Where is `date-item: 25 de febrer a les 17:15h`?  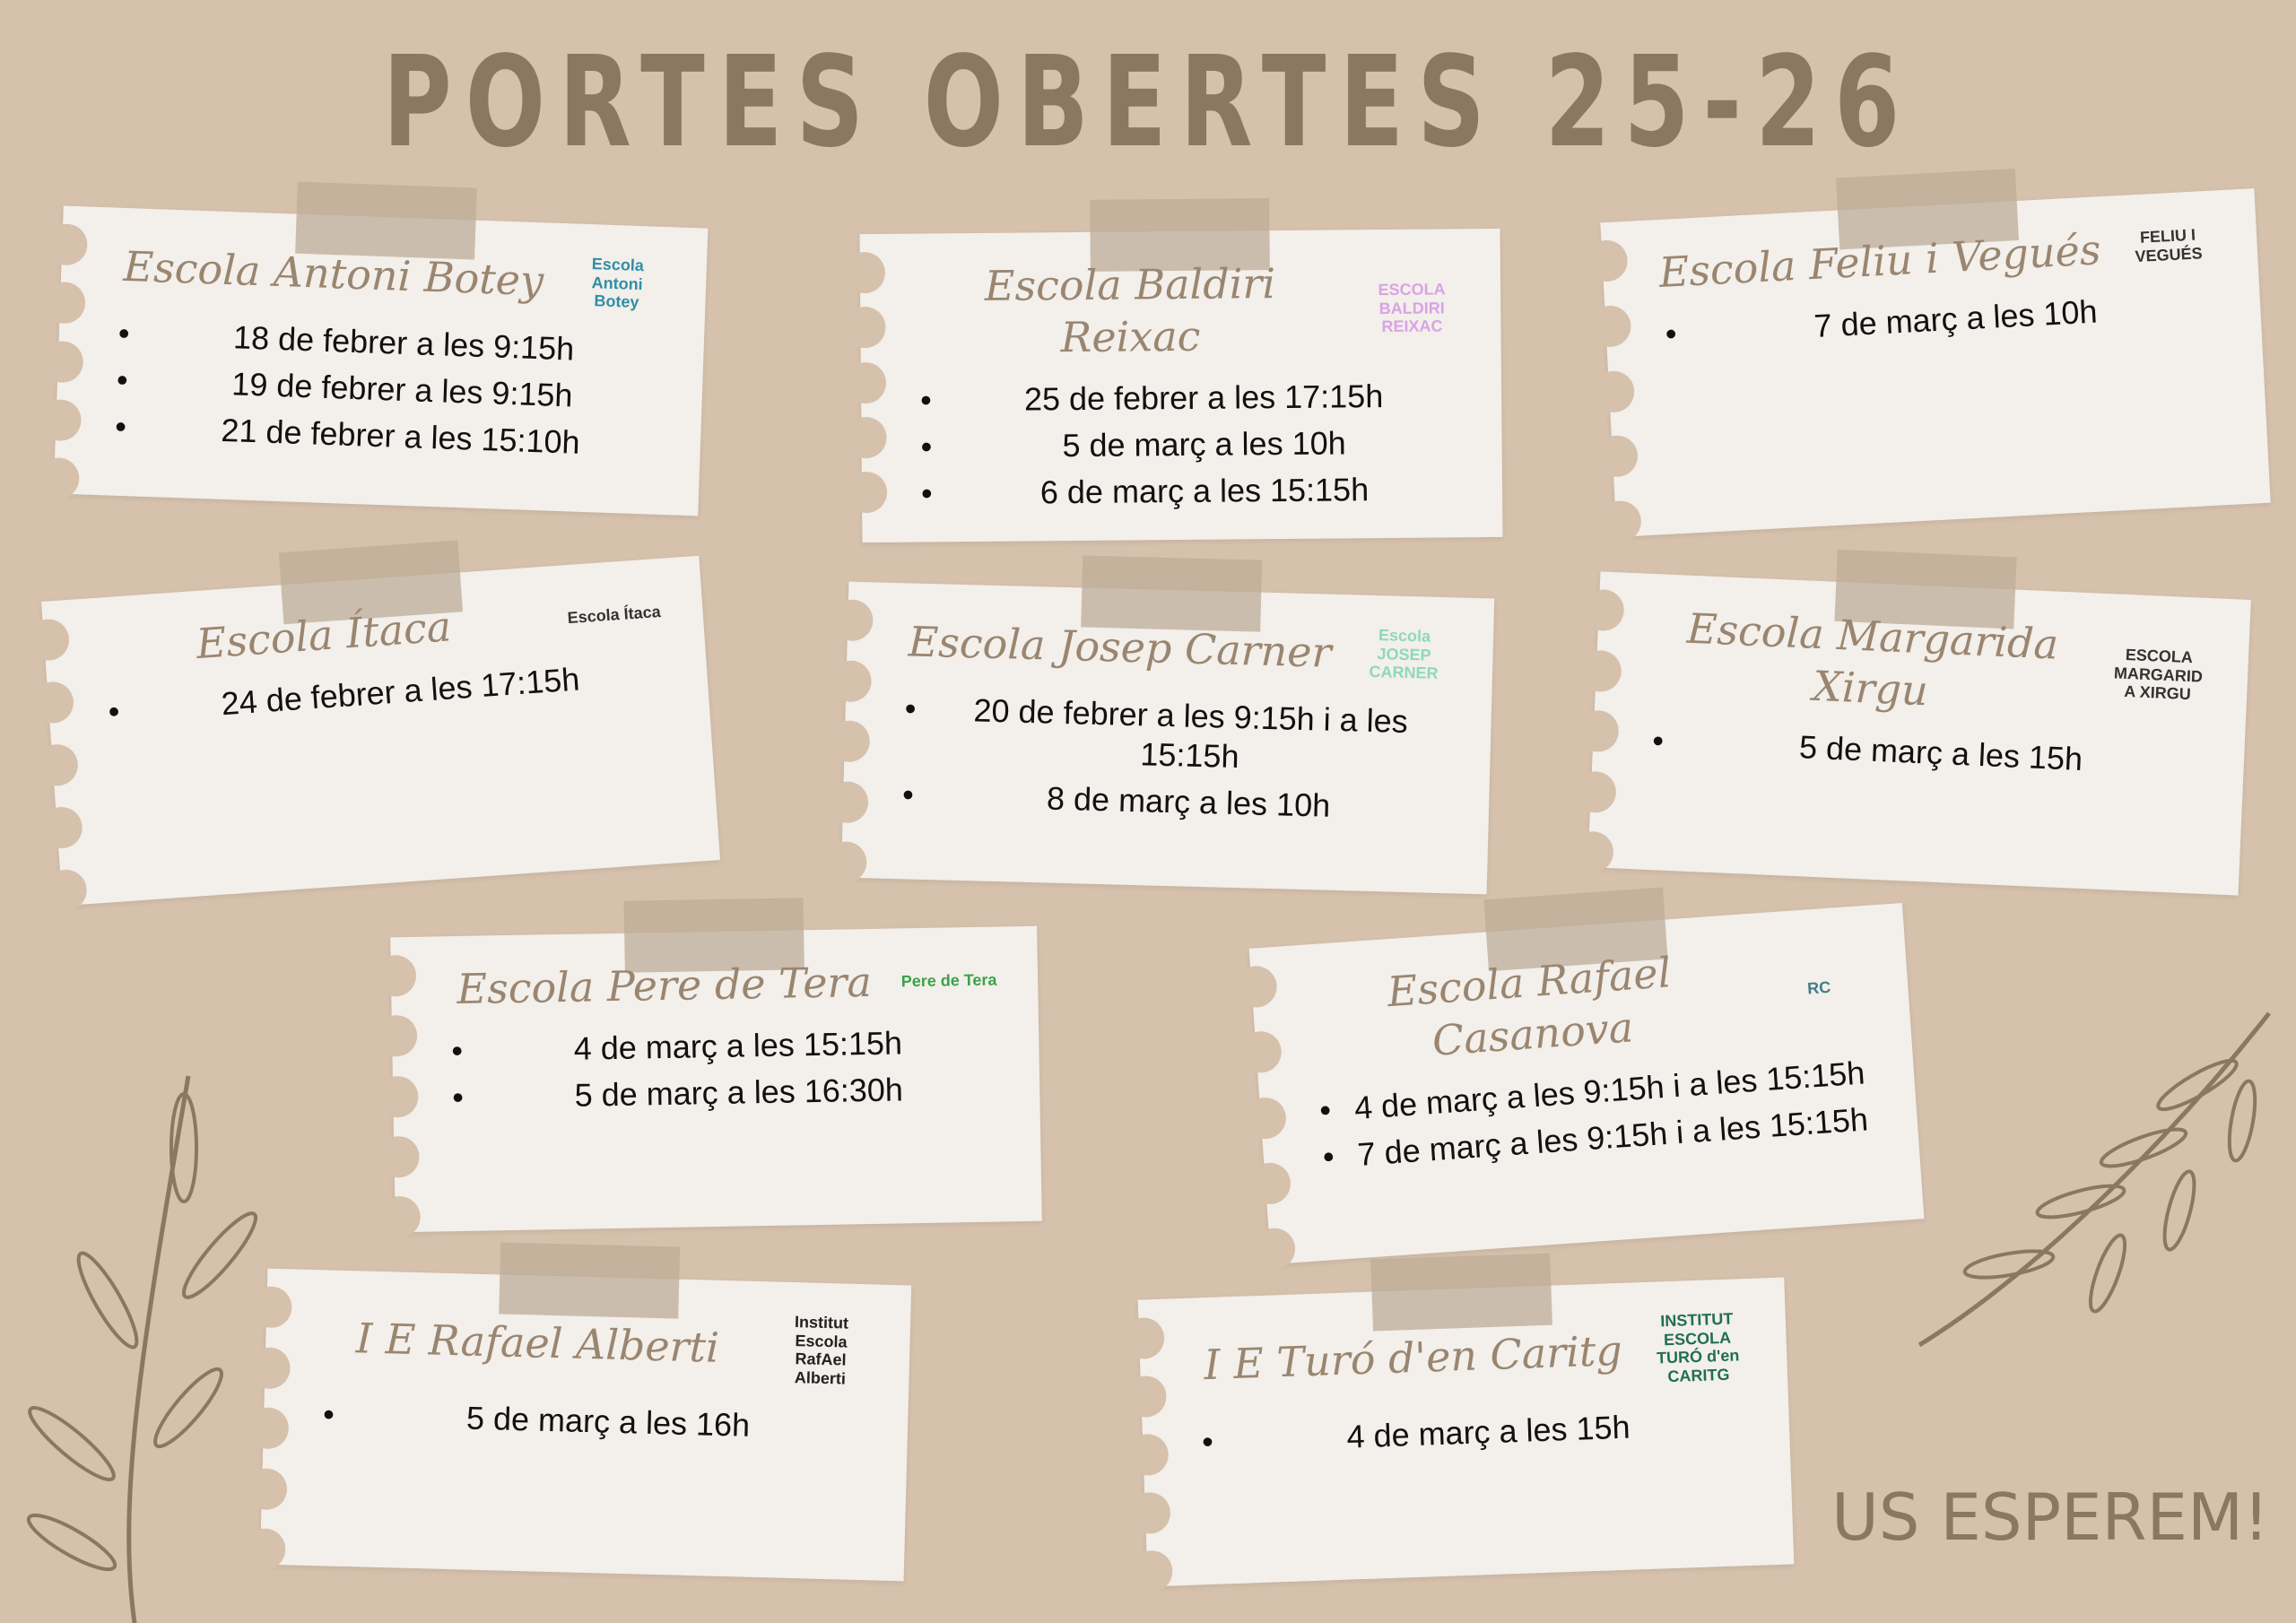
date-item: 25 de febrer a les 17:15h is located at coordinates (1190, 398).